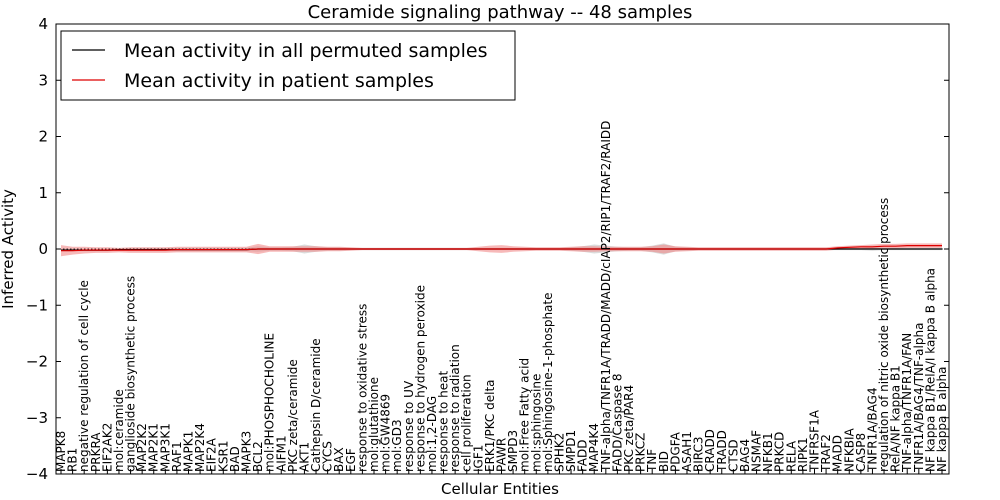 The width and height of the screenshot is (1000, 500). I want to click on x-tick-label: RELA, so click(791, 456).